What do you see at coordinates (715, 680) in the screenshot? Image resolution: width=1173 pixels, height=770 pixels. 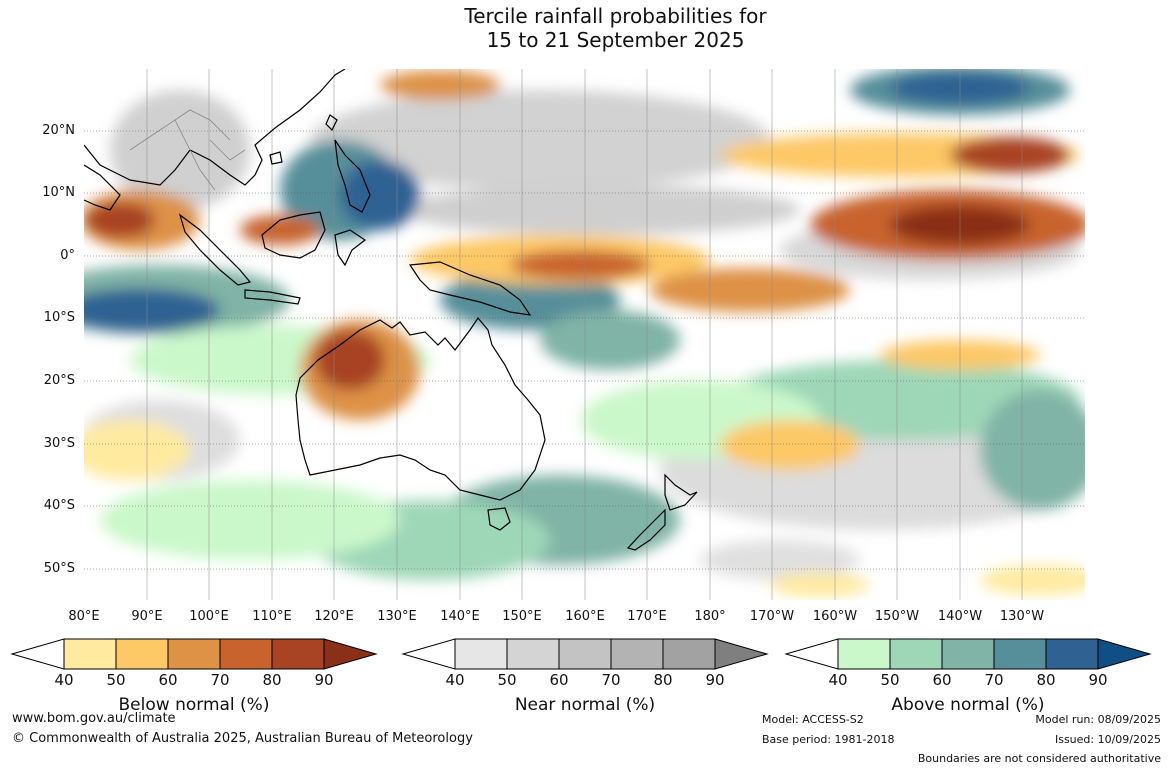 I see `cb-near-tick: 90` at bounding box center [715, 680].